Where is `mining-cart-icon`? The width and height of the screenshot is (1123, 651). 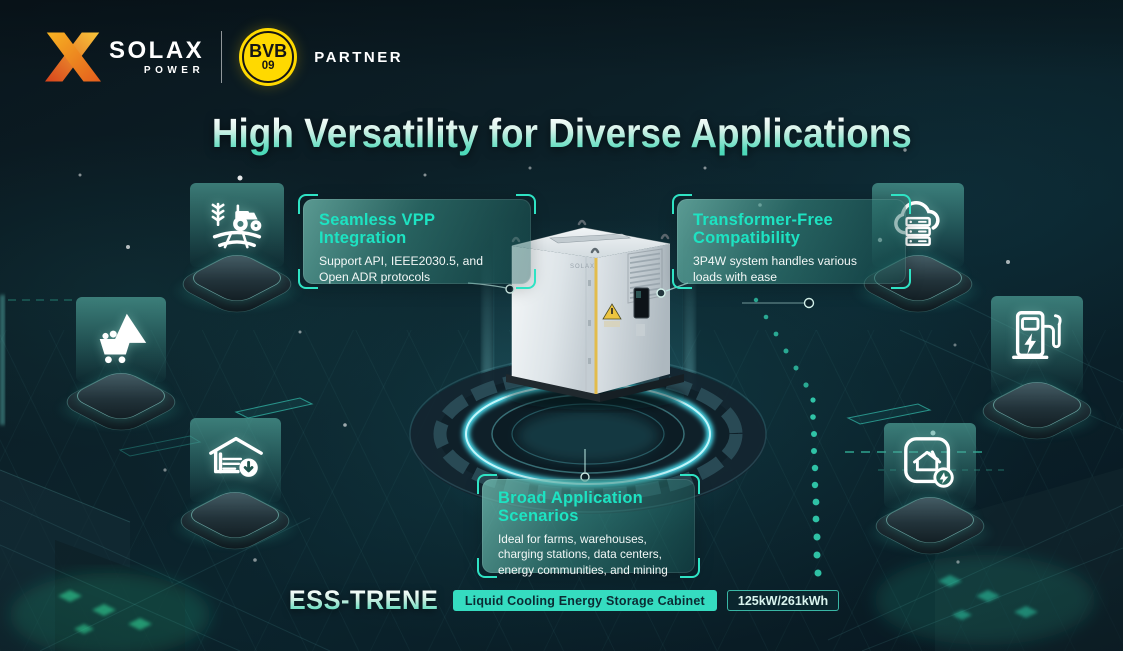 mining-cart-icon is located at coordinates (123, 338).